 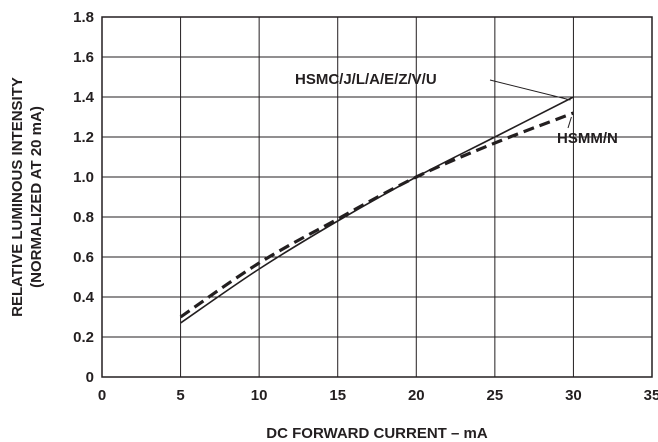 What do you see at coordinates (530, 90) in the screenshot?
I see `leader-line-hsmc` at bounding box center [530, 90].